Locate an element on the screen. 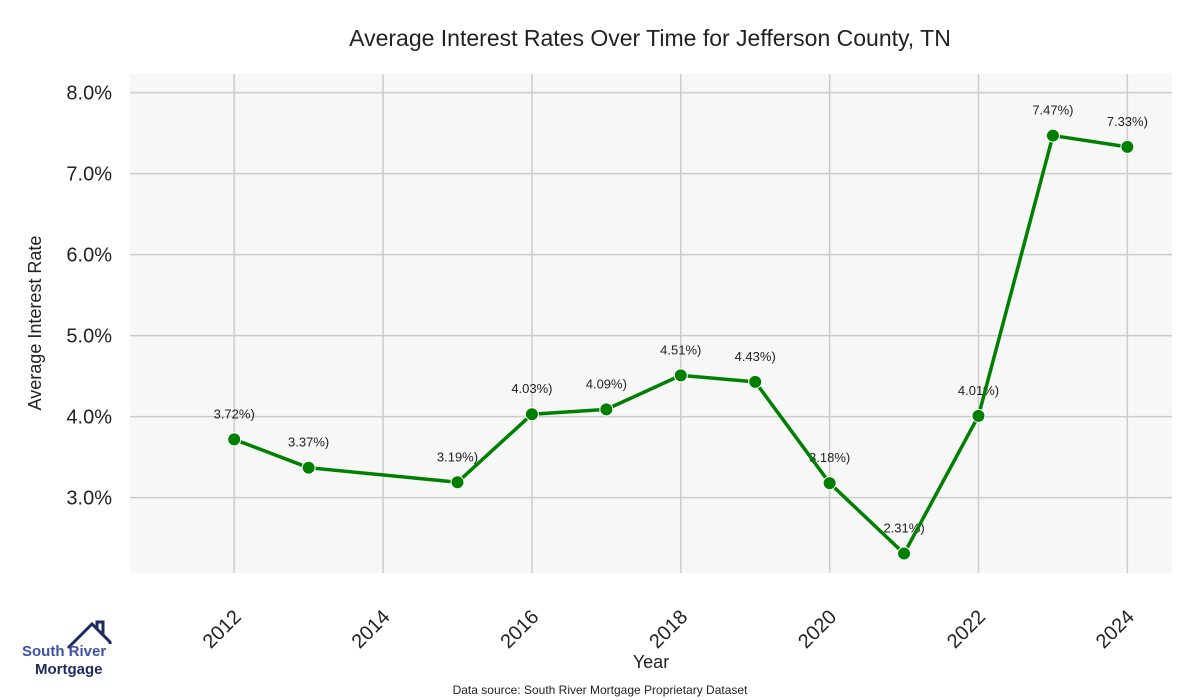 This screenshot has height=700, width=1200. south-river-mortgage-logo: South River Mortgage is located at coordinates (72, 650).